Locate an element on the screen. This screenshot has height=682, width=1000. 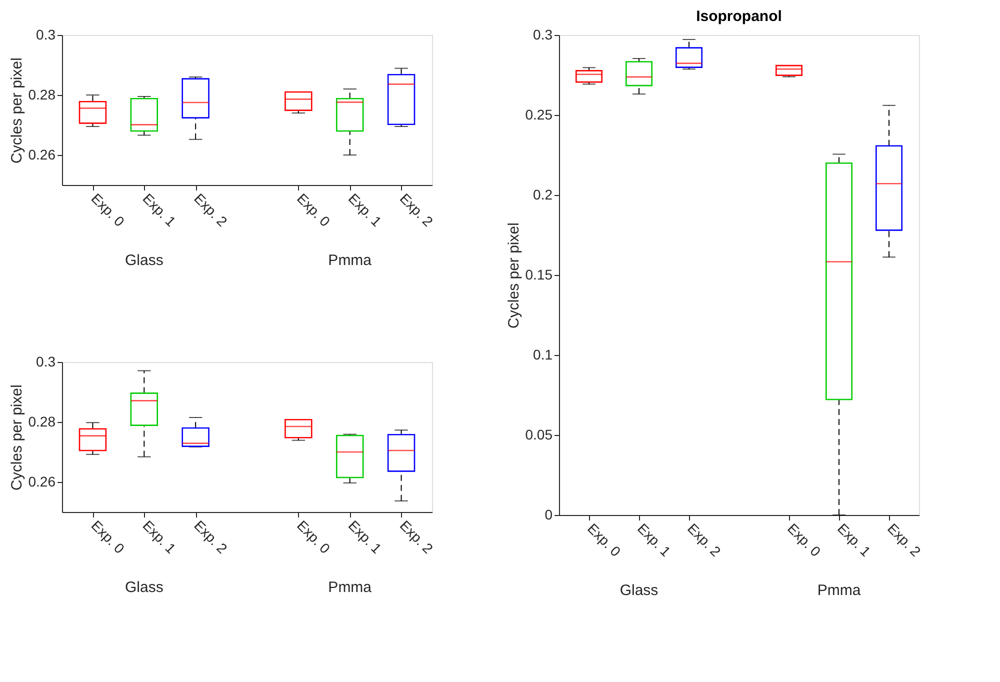
y-tick-label: 0.25 is located at coordinates (539, 114).